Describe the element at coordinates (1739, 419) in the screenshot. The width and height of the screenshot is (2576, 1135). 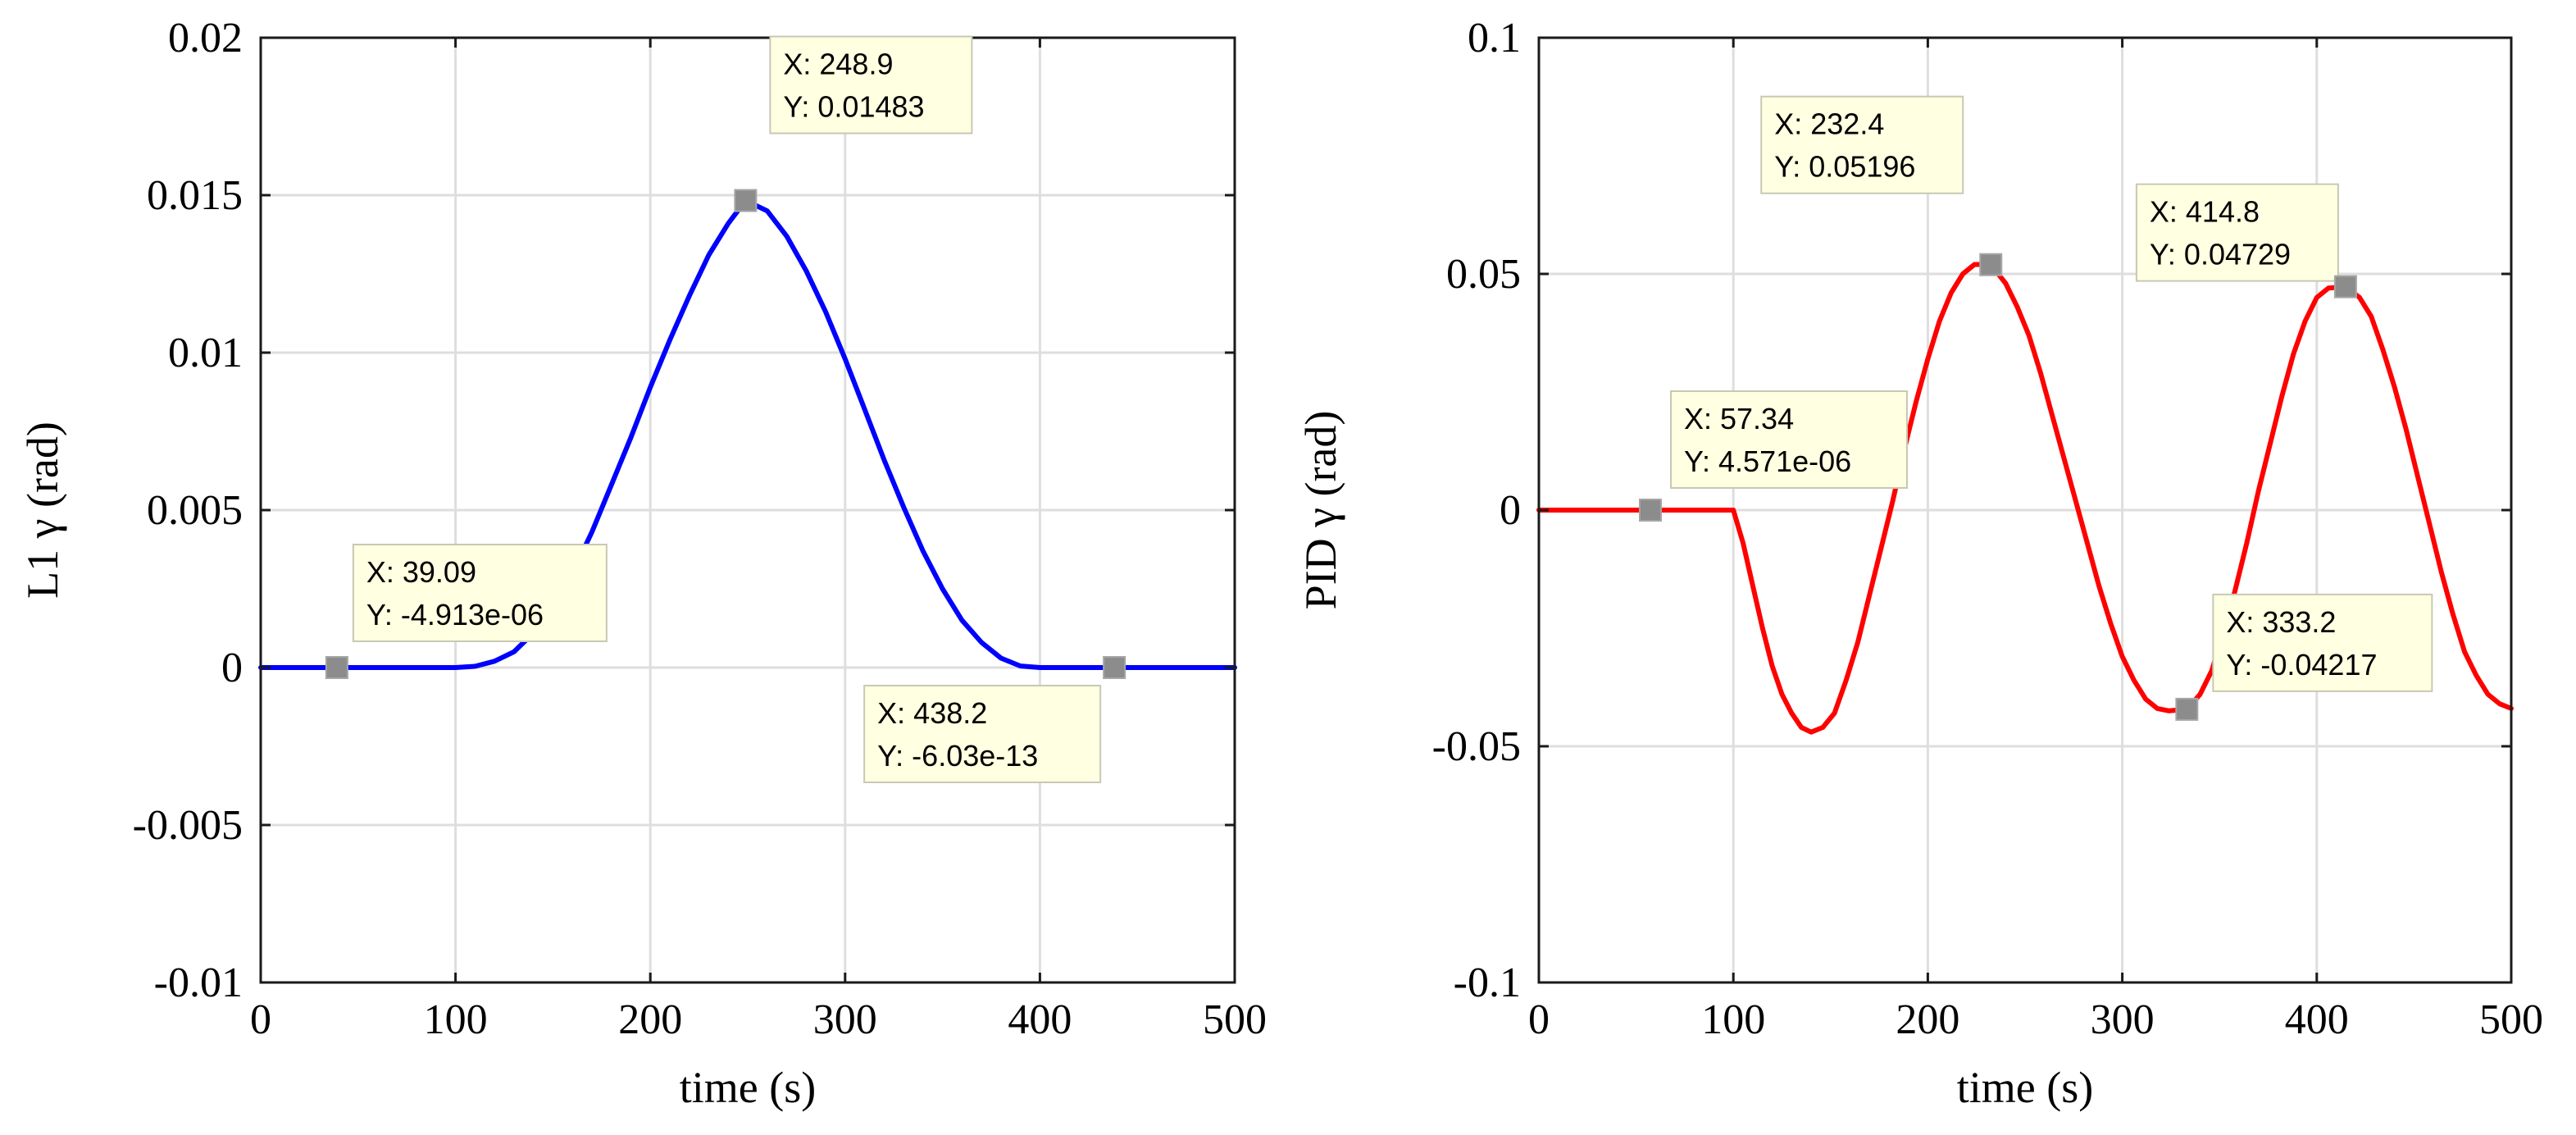
I see `pid-datatip-x-label: X: 57.34` at that location.